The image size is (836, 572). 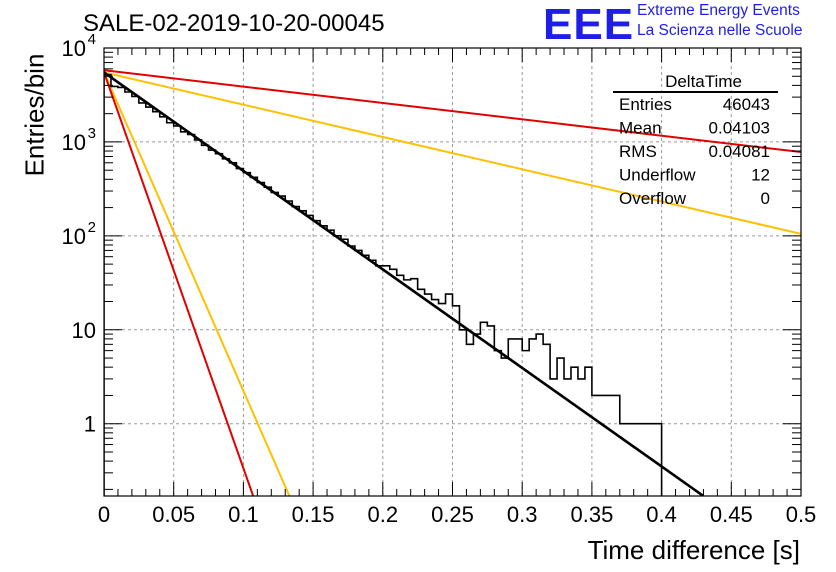 I want to click on stats-value: 0, so click(x=765, y=198).